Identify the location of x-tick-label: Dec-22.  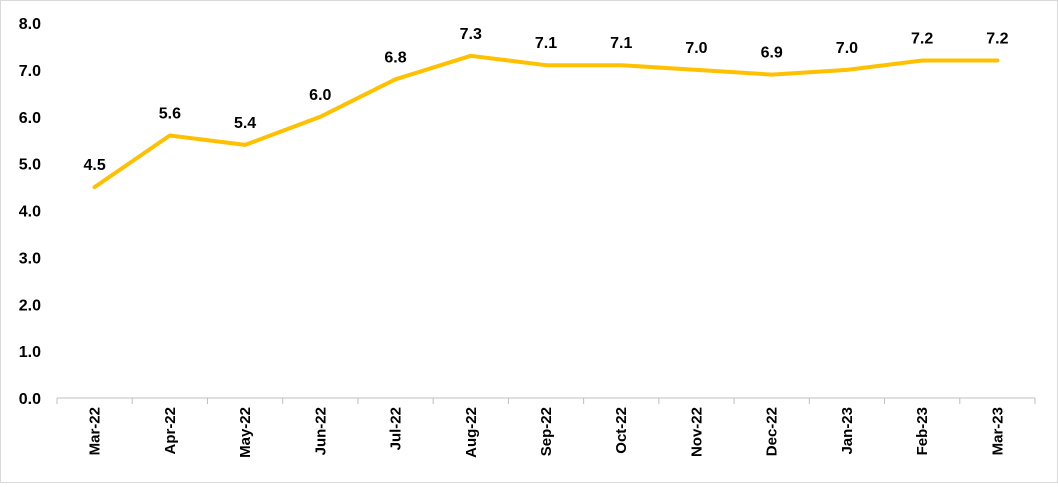
(772, 431).